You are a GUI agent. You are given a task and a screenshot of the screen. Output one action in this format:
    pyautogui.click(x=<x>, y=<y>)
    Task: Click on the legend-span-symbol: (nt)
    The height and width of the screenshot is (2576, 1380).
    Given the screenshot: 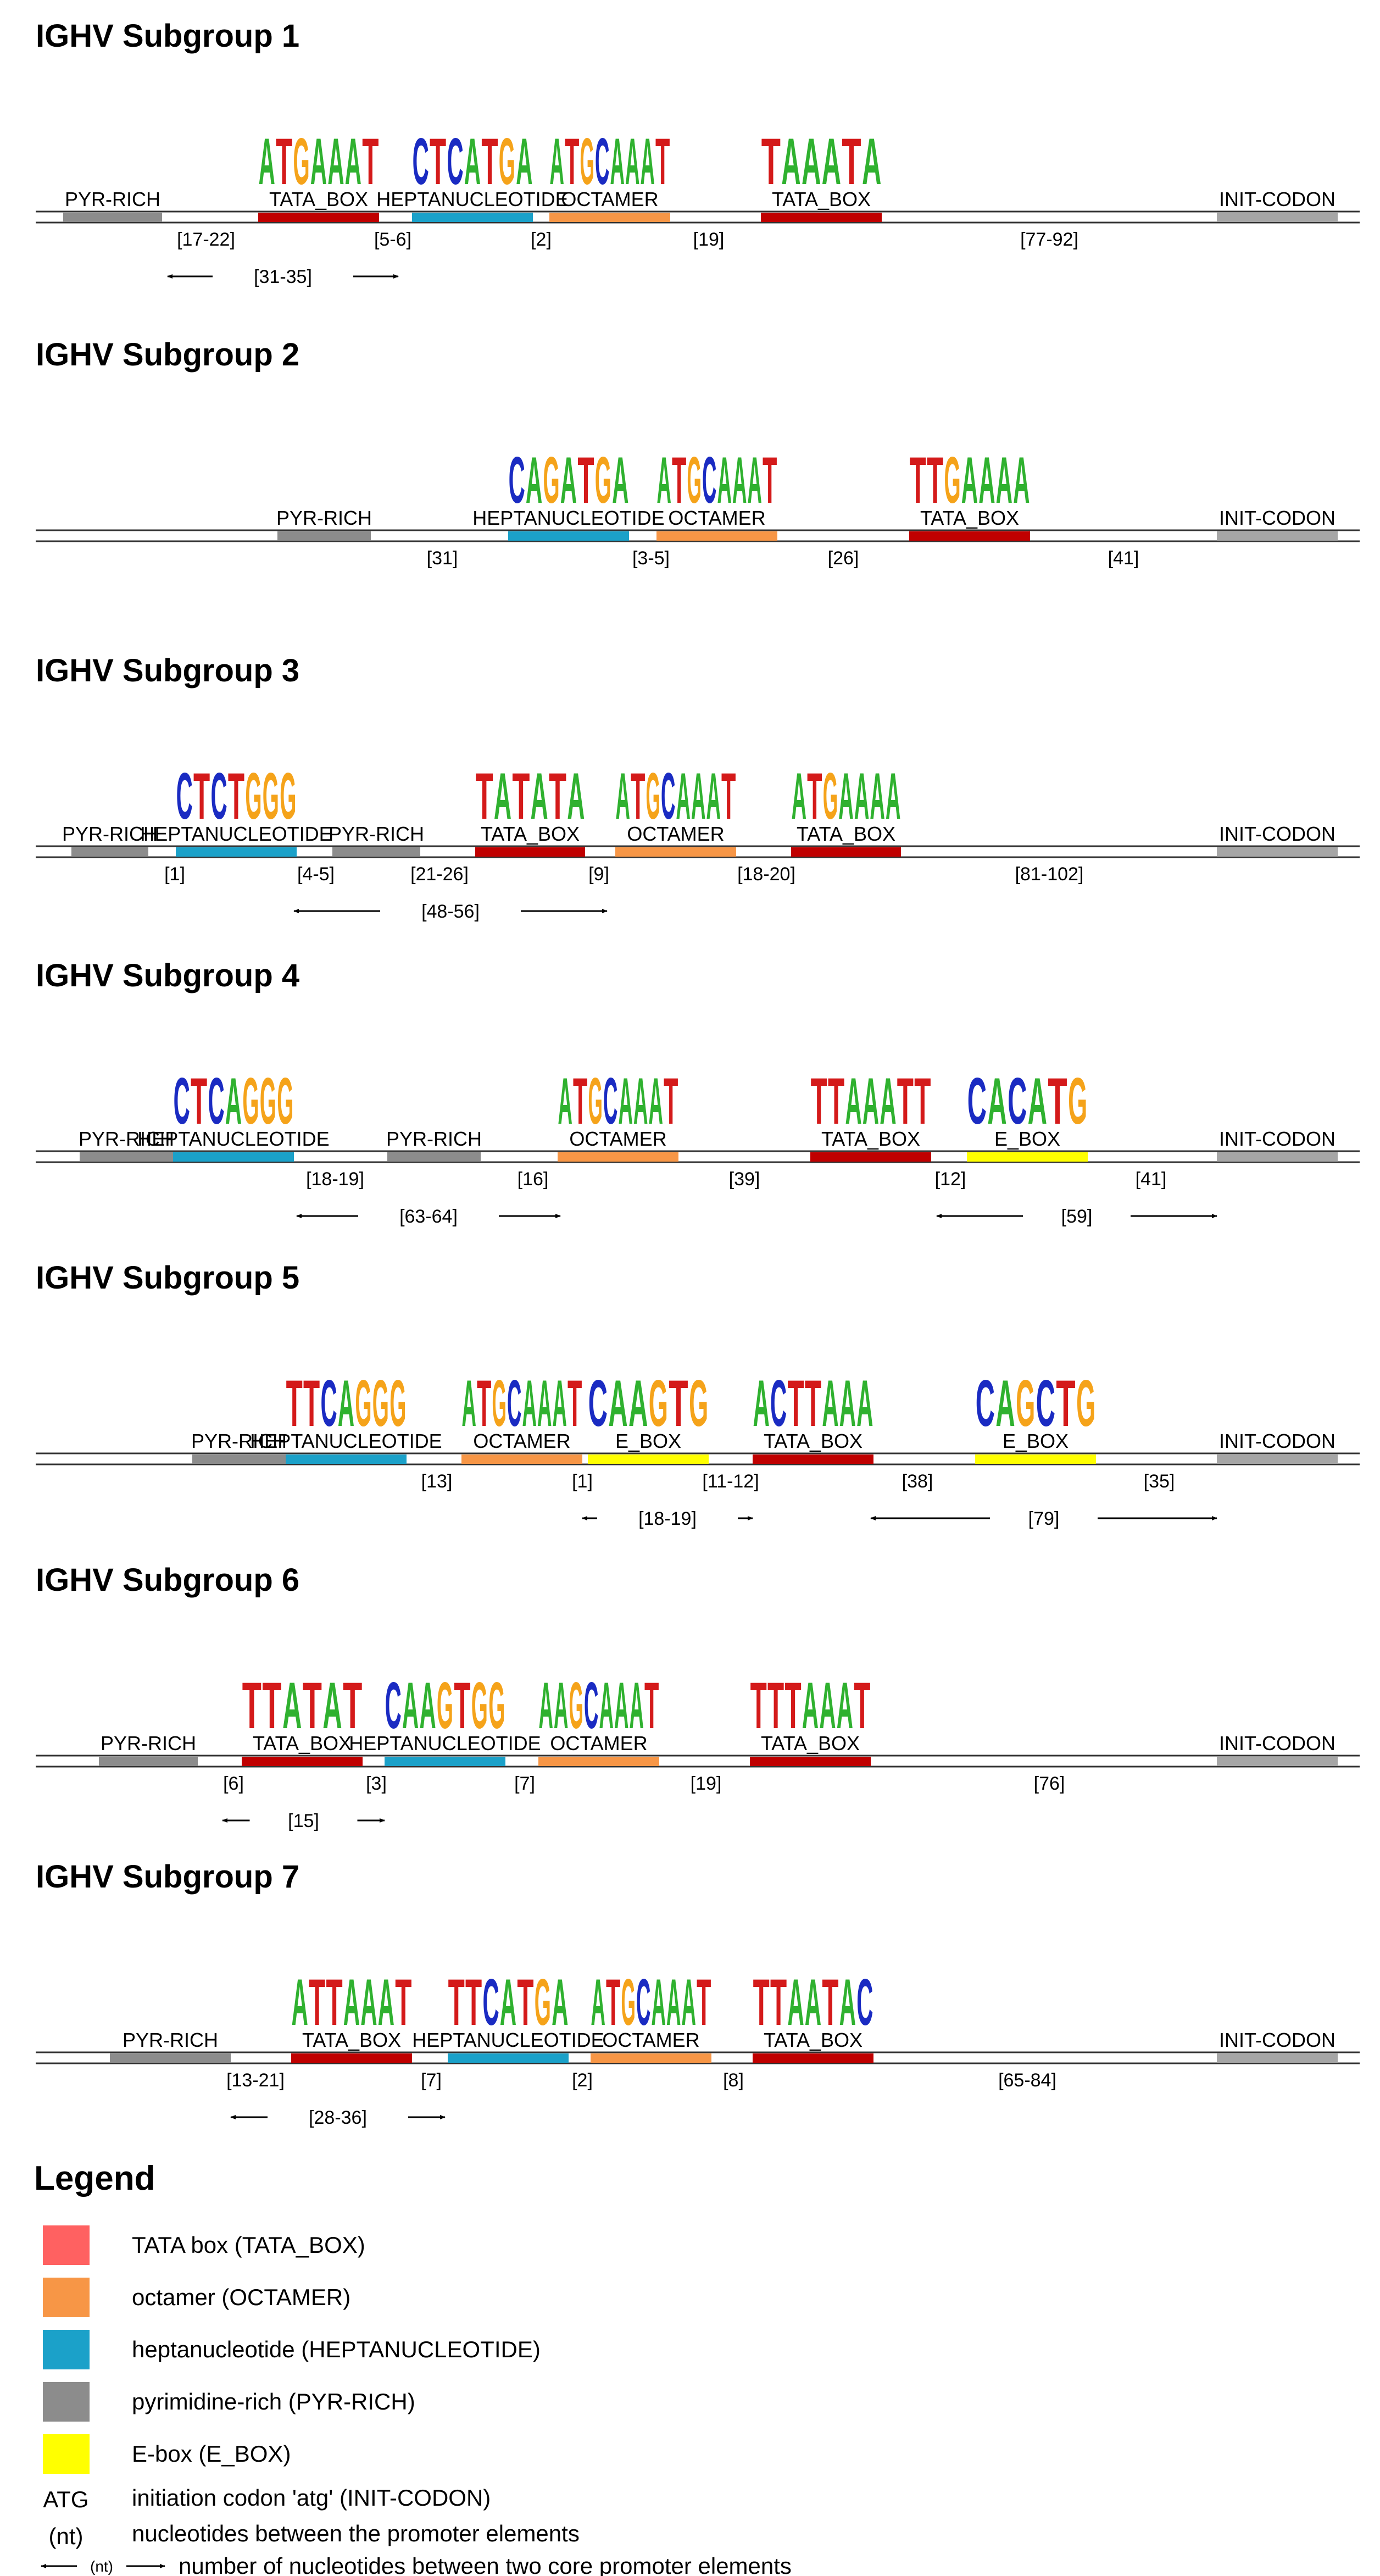 What is the action you would take?
    pyautogui.click(x=102, y=2566)
    